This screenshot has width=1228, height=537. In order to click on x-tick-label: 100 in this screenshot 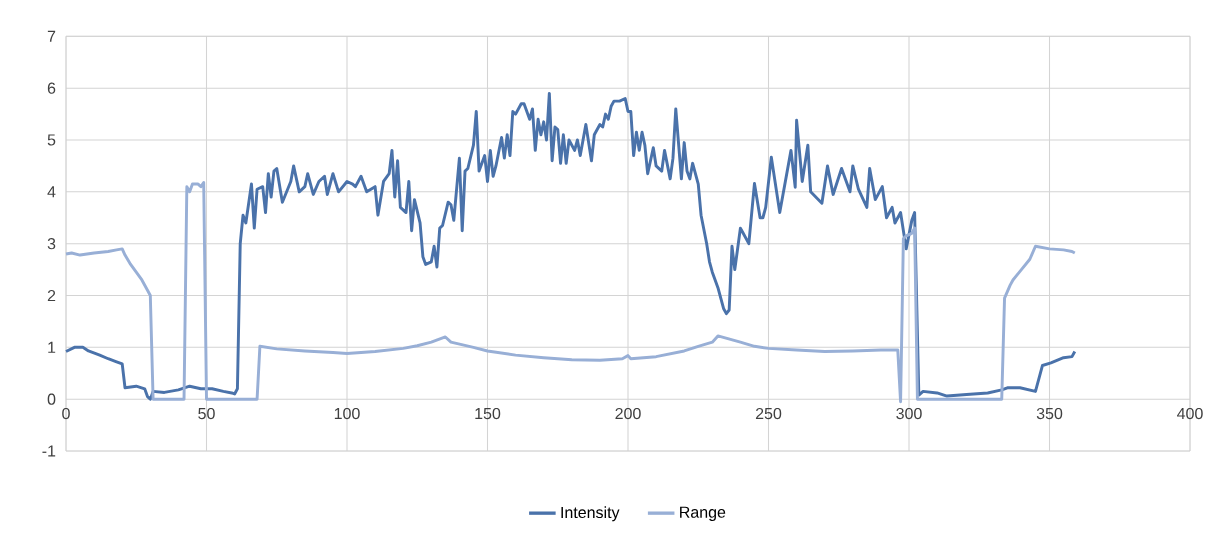, I will do `click(347, 413)`.